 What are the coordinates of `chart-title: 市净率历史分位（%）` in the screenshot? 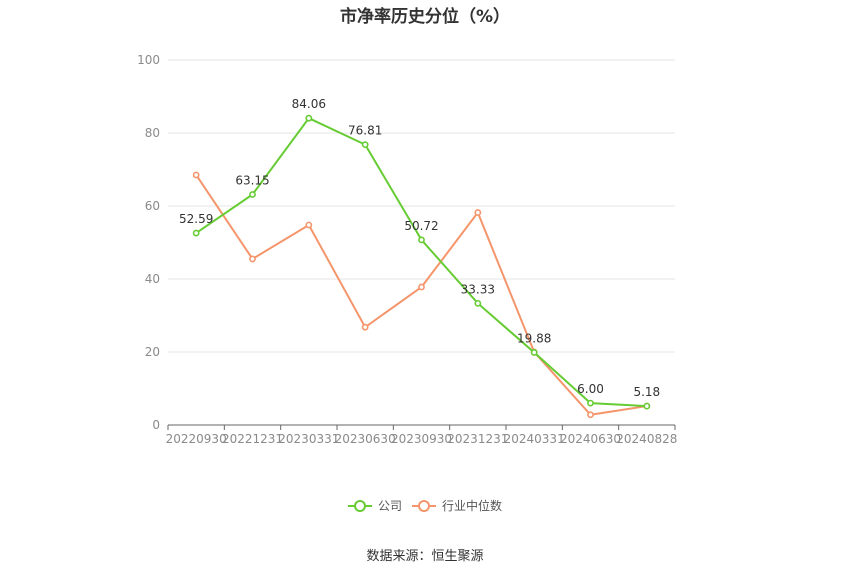 It's located at (425, 17).